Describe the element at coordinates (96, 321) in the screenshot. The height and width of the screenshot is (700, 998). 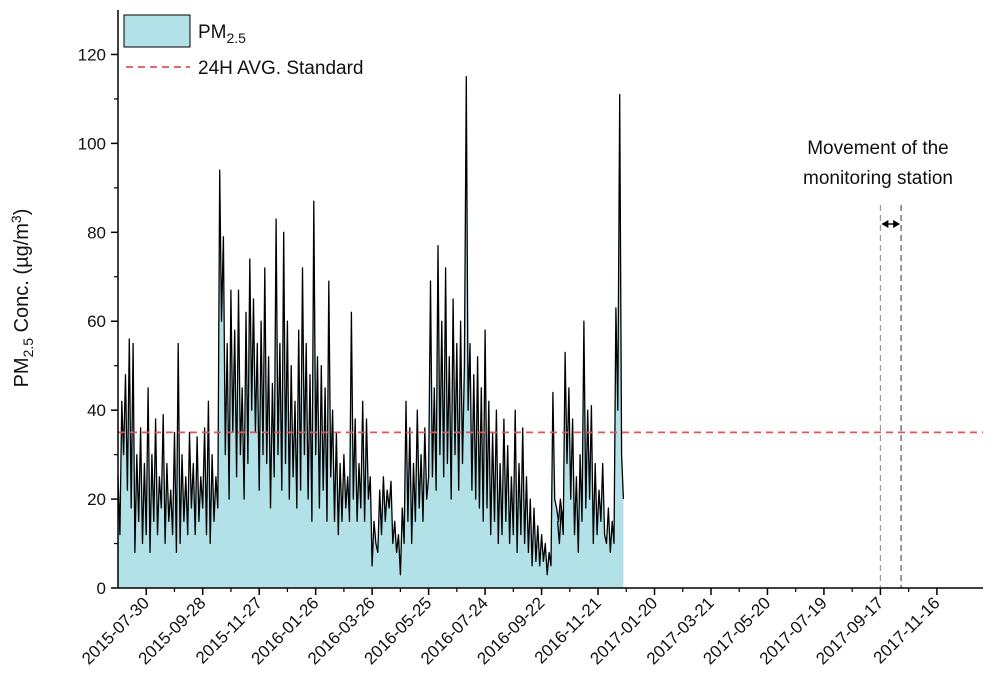
I see `y-tick-label-60: 60` at that location.